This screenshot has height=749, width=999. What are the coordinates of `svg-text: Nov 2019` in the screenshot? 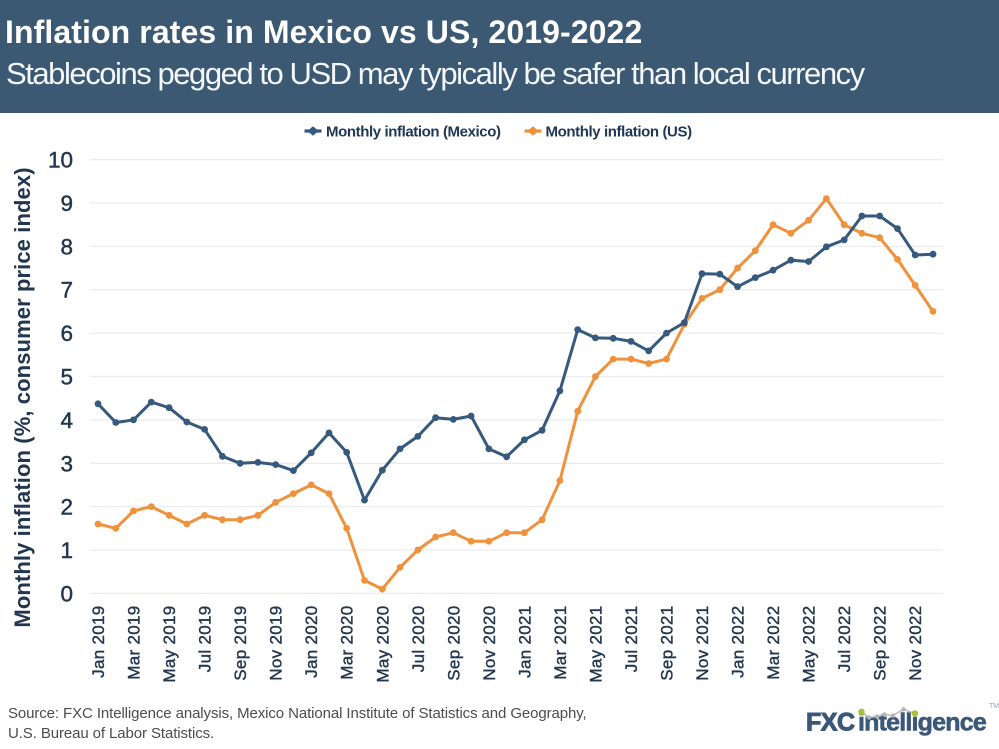 It's located at (276, 643).